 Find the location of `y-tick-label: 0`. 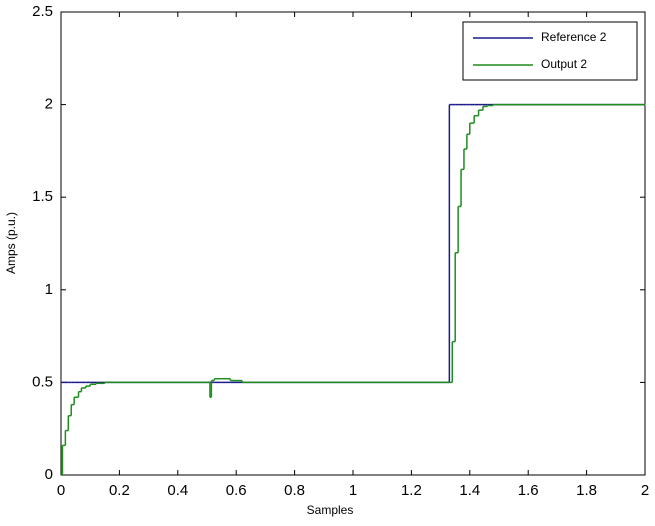

y-tick-label: 0 is located at coordinates (49, 474).